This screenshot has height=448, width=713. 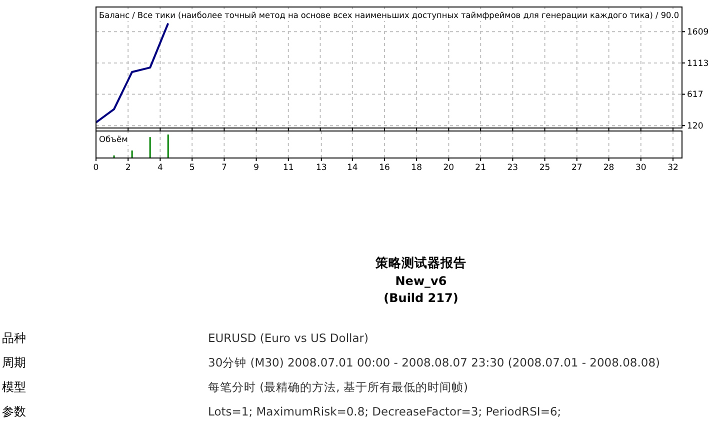 I want to click on x-tick-label: 32, so click(x=673, y=168).